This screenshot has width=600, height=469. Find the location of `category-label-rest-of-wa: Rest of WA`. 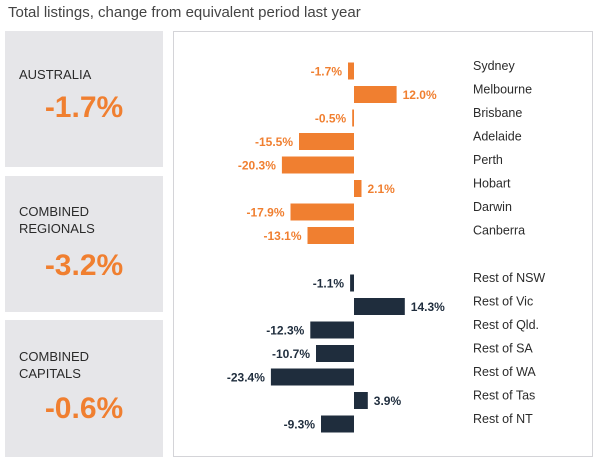

category-label-rest-of-wa: Rest of WA is located at coordinates (504, 372).